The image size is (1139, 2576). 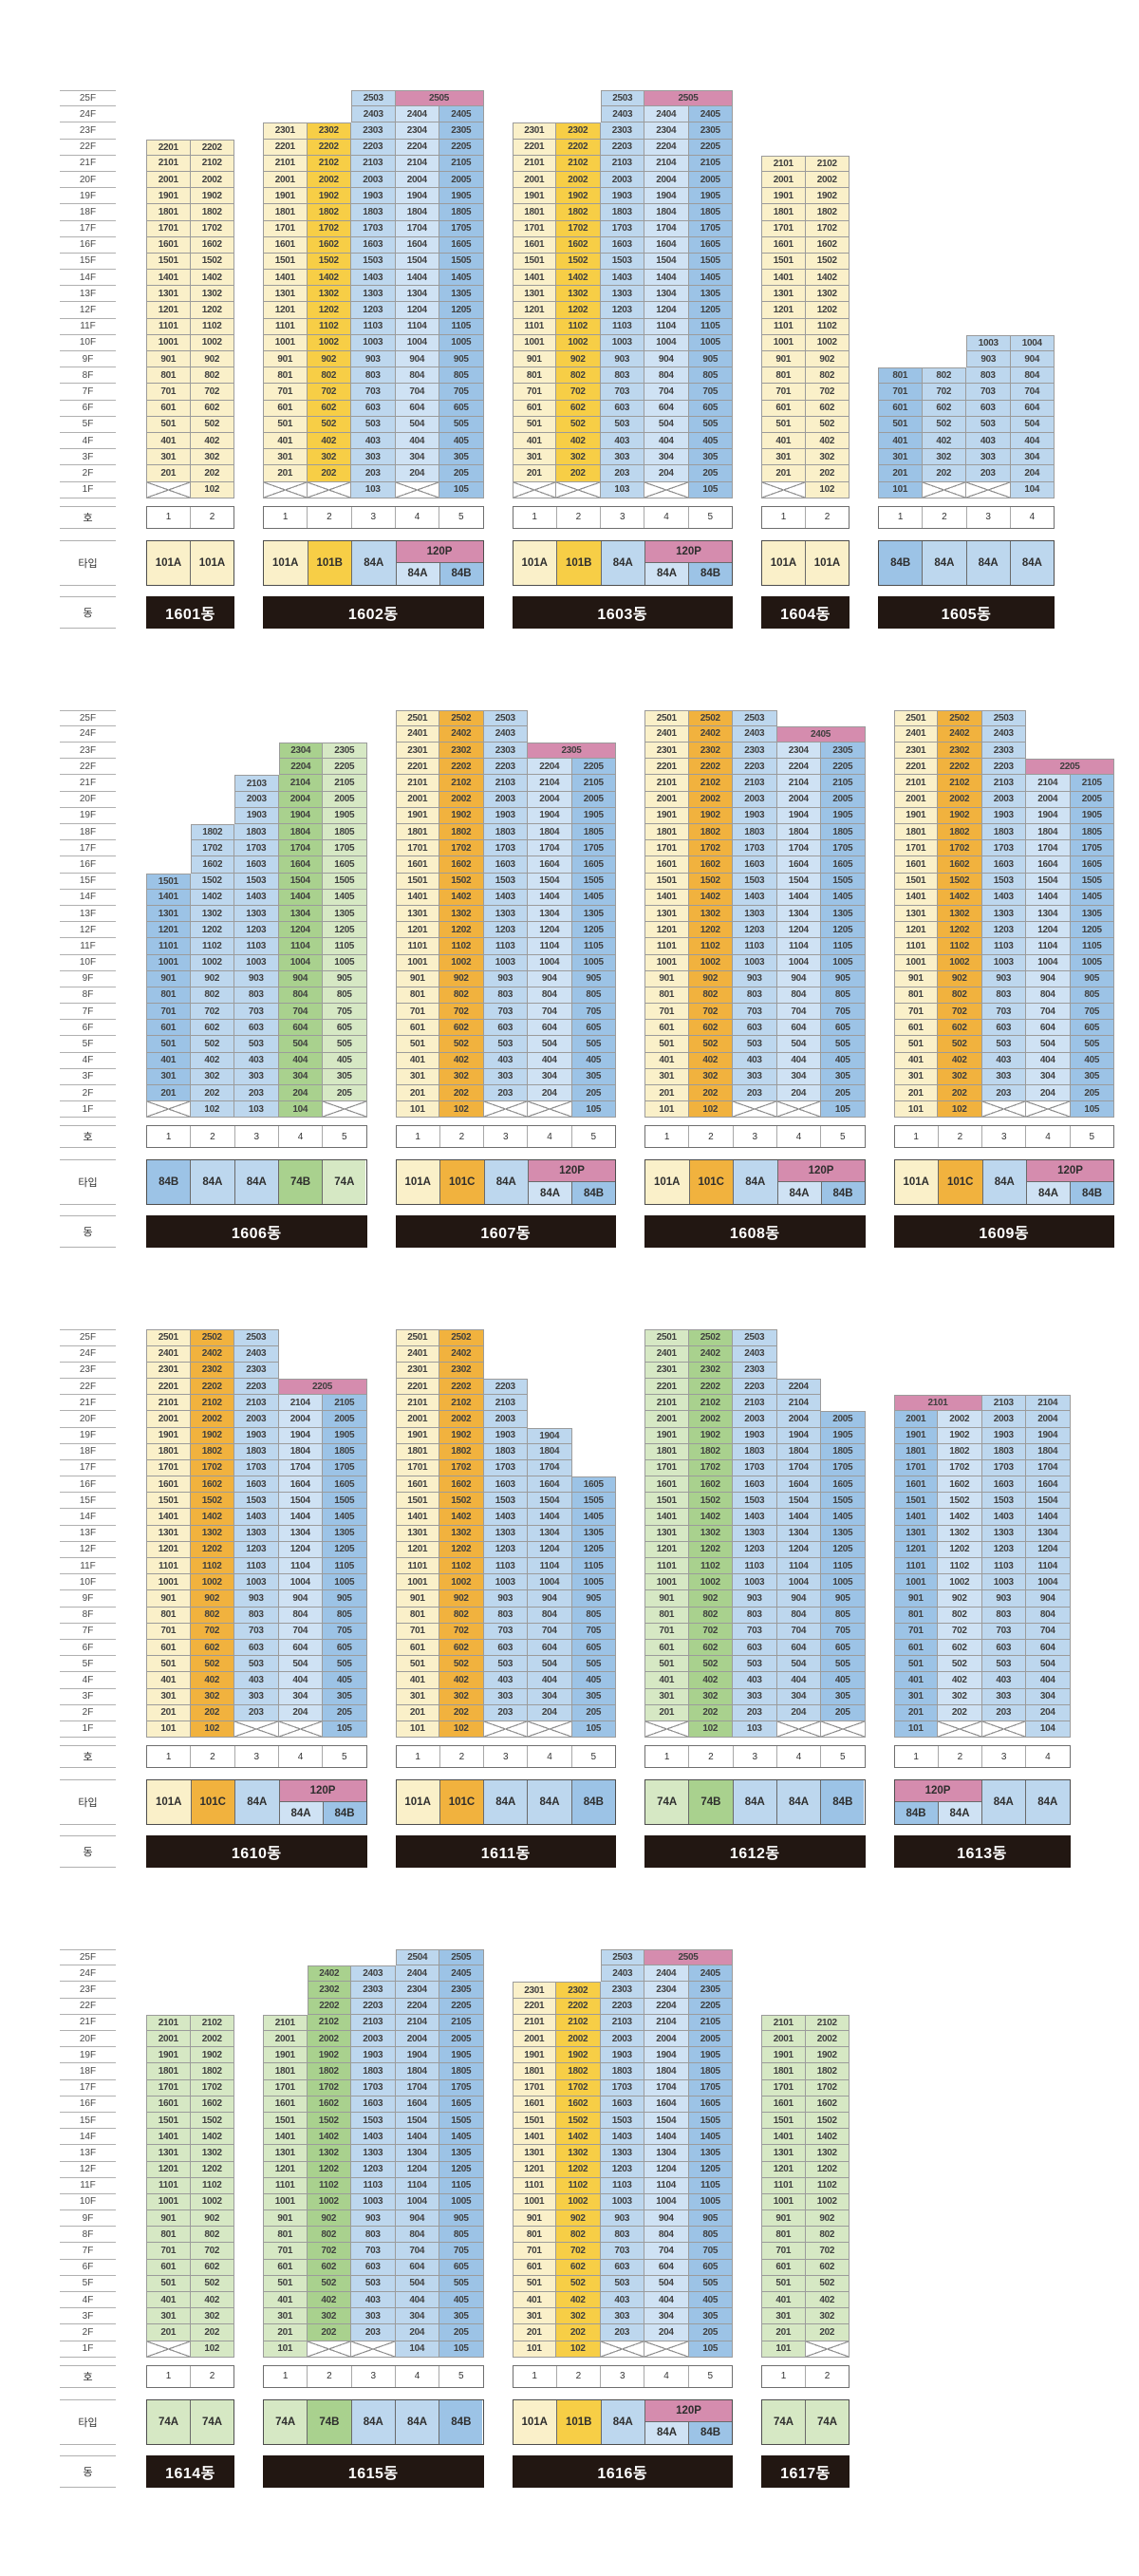 I want to click on unit-cell: 1901, so click(x=534, y=196).